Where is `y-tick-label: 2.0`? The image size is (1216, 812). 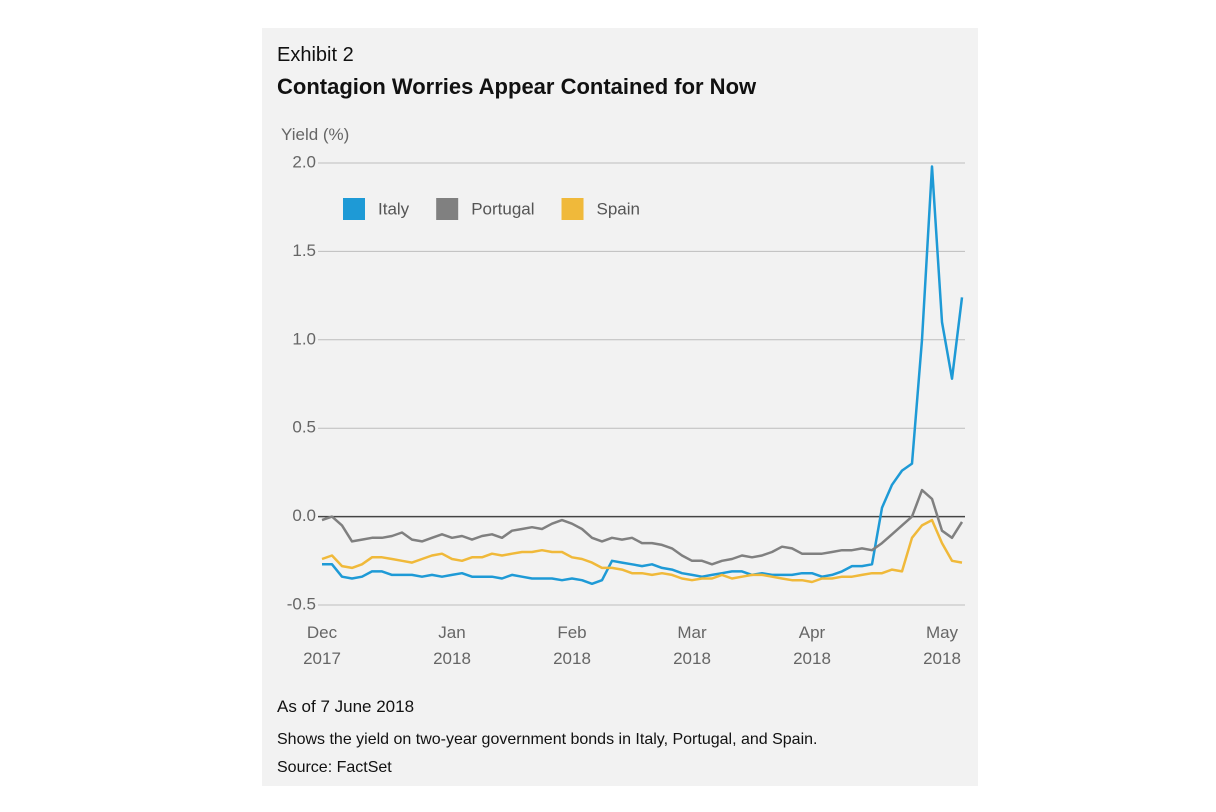
y-tick-label: 2.0 is located at coordinates (304, 161).